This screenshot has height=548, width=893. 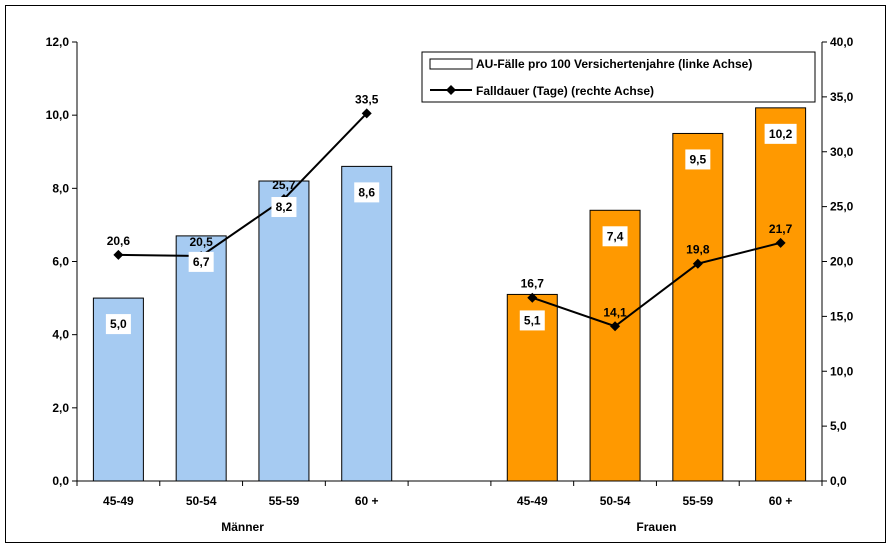 What do you see at coordinates (618, 77) in the screenshot?
I see `legend-box` at bounding box center [618, 77].